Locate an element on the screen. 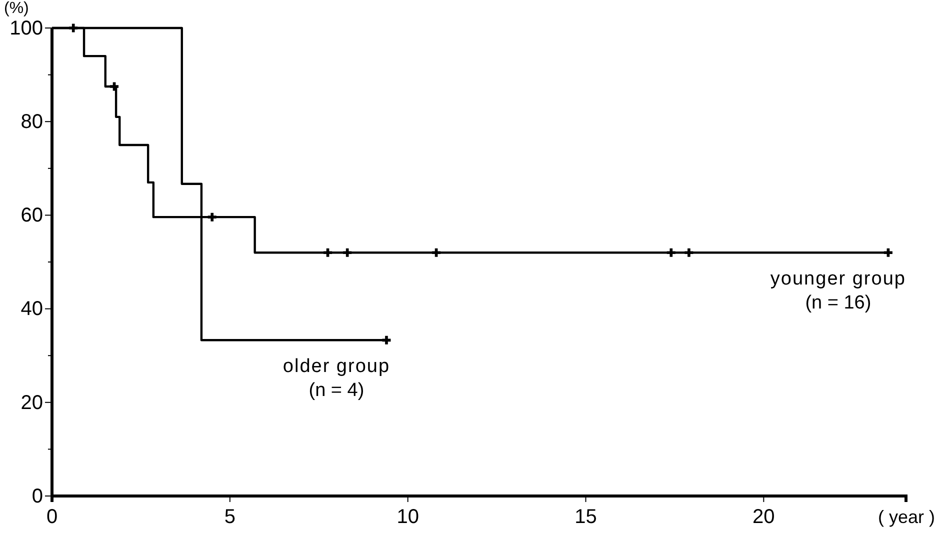  y-tick-label: 20 is located at coordinates (31, 403).